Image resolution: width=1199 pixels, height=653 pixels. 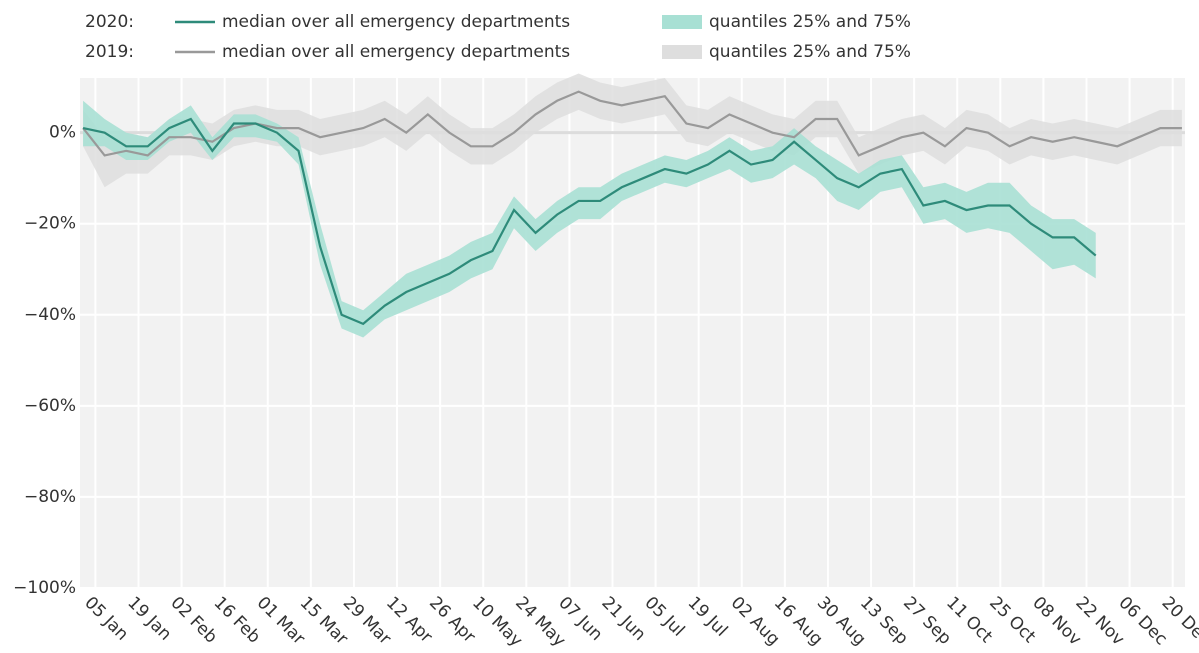 What do you see at coordinates (50, 497) in the screenshot?
I see `y-tick-label: −80%` at bounding box center [50, 497].